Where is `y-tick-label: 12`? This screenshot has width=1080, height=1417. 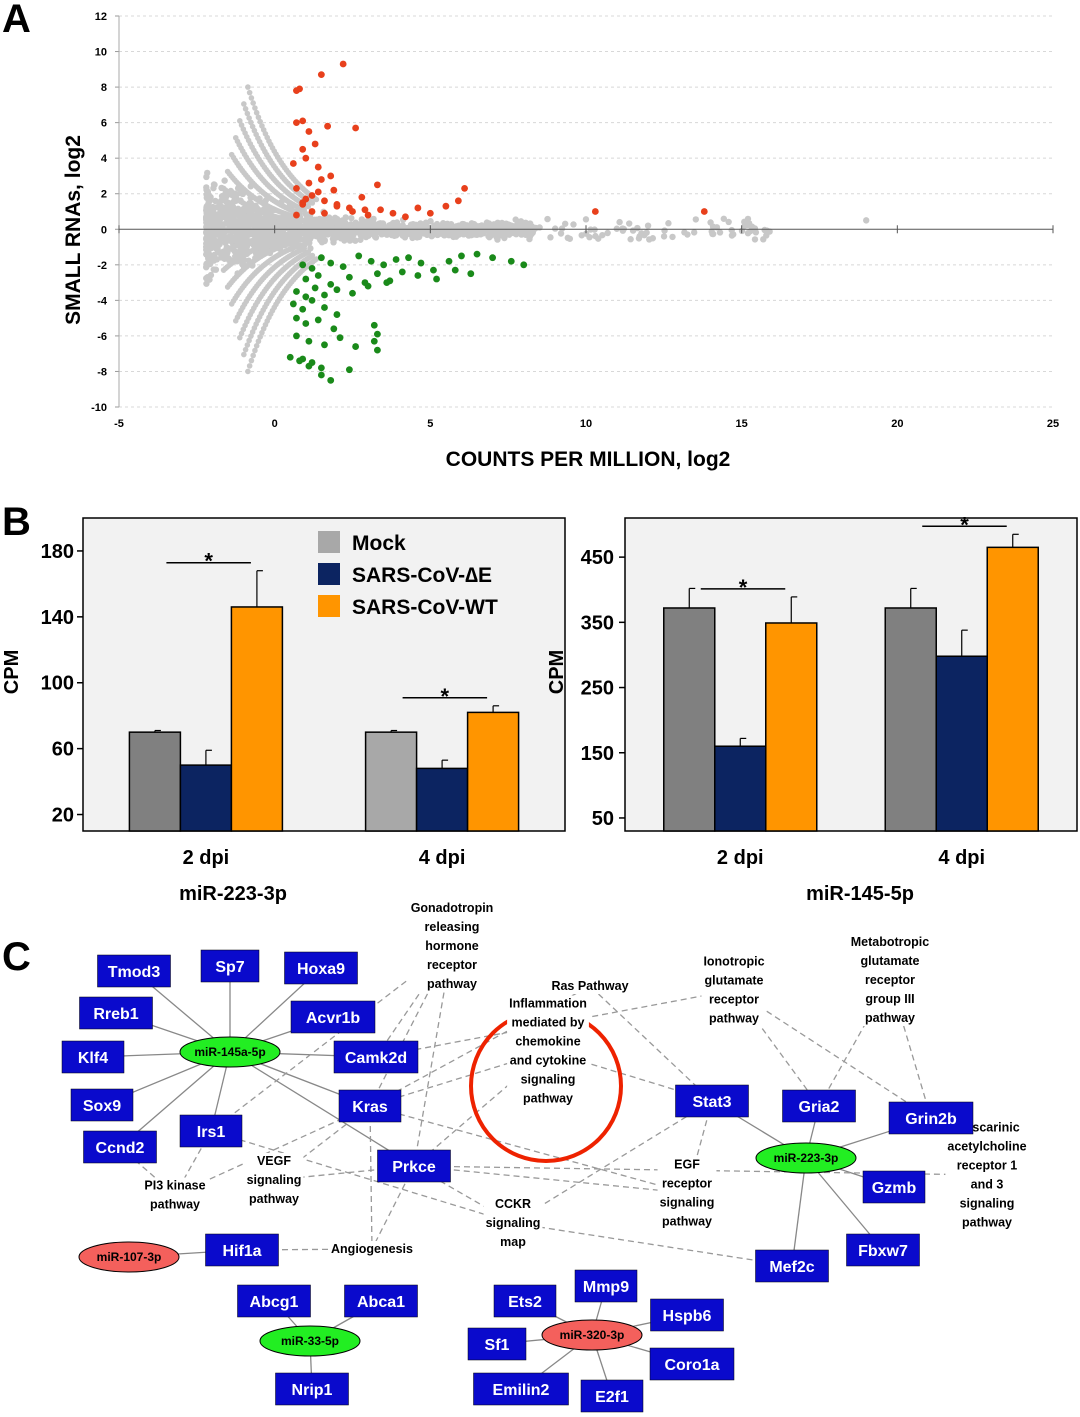 y-tick-label: 12 is located at coordinates (101, 17).